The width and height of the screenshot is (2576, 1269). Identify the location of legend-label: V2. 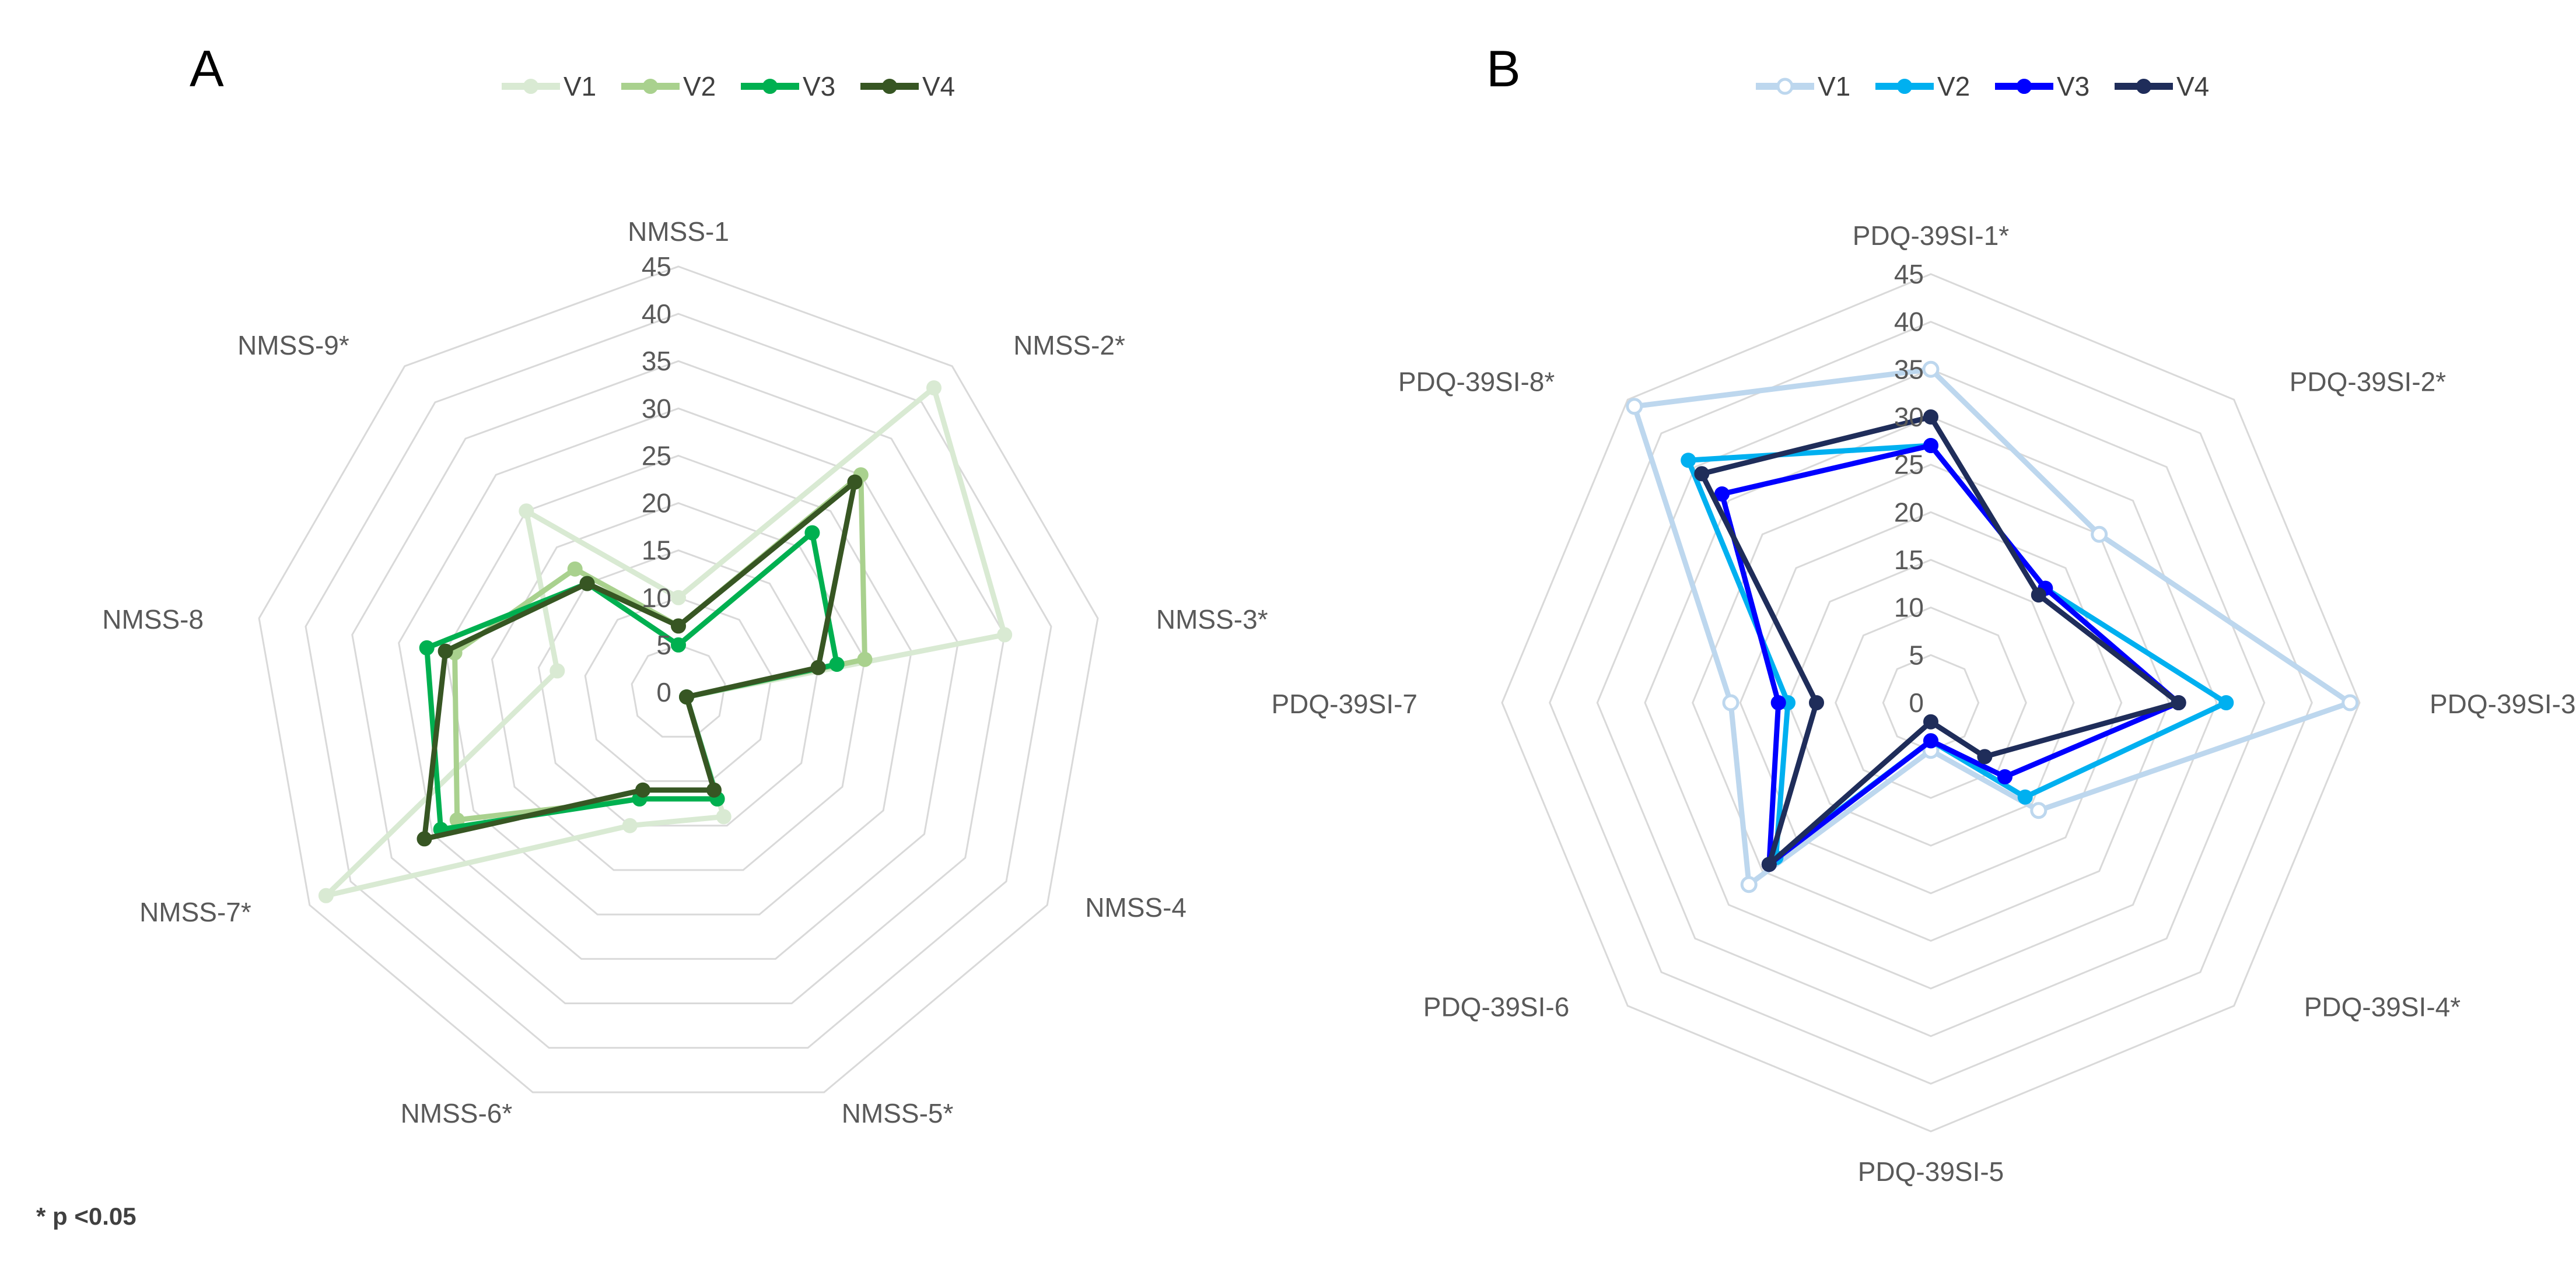
(699, 86).